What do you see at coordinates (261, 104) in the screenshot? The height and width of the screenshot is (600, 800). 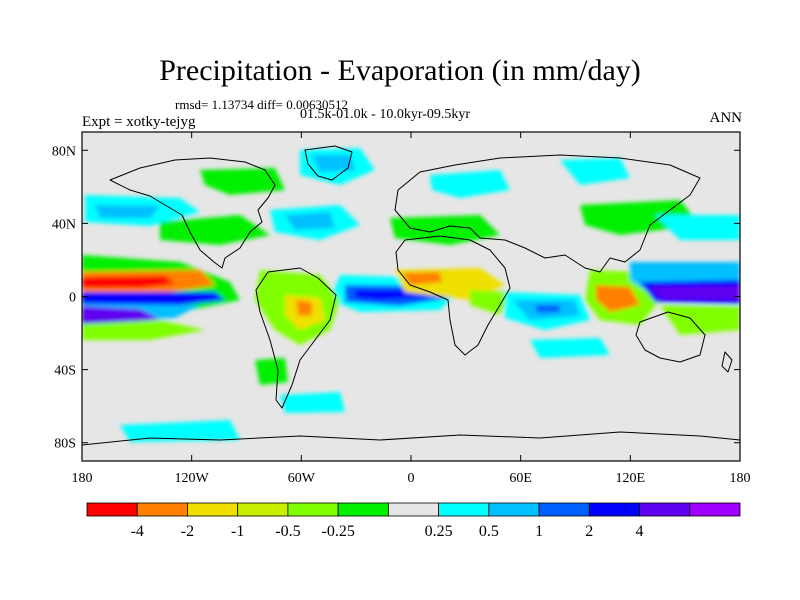 I see `stats-label: rmsd= 1.13734 diff= 0.00630512` at bounding box center [261, 104].